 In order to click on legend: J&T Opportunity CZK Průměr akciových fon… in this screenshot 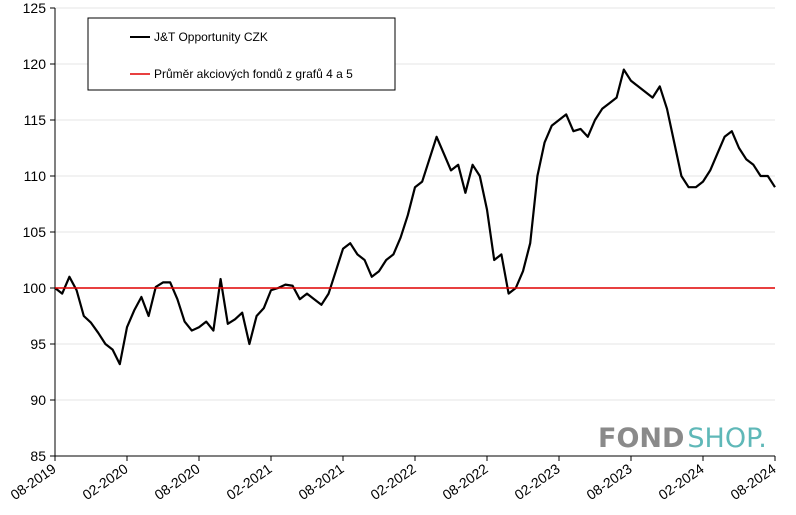, I will do `click(241, 54)`.